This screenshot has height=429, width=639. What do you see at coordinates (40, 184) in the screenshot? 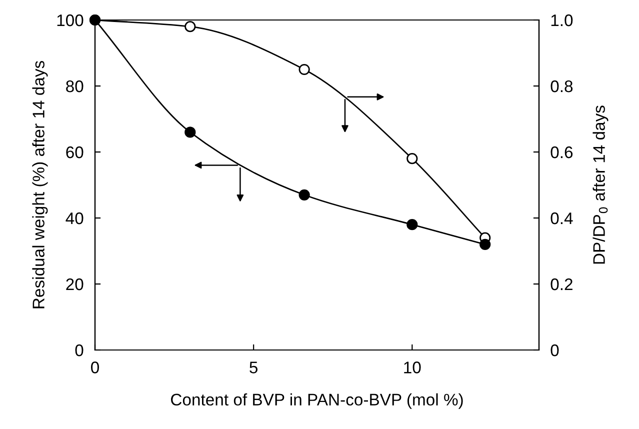
I see `y-axis-title: Residual weight (%) after 14 days` at bounding box center [40, 184].